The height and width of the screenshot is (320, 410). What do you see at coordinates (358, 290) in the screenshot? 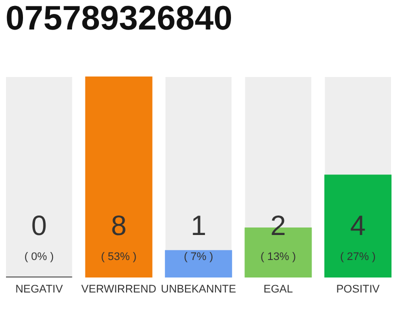
I see `x-tick-label: POSITIV` at bounding box center [358, 290].